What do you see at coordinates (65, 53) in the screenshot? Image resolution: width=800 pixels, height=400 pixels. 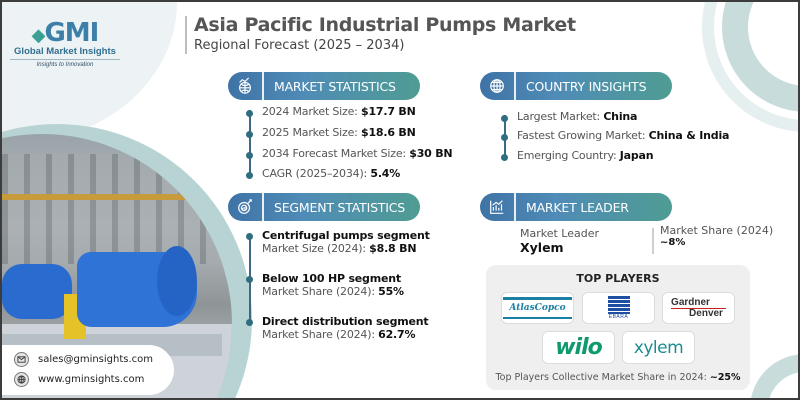 I see `logo-name: Global Market Insights` at bounding box center [65, 53].